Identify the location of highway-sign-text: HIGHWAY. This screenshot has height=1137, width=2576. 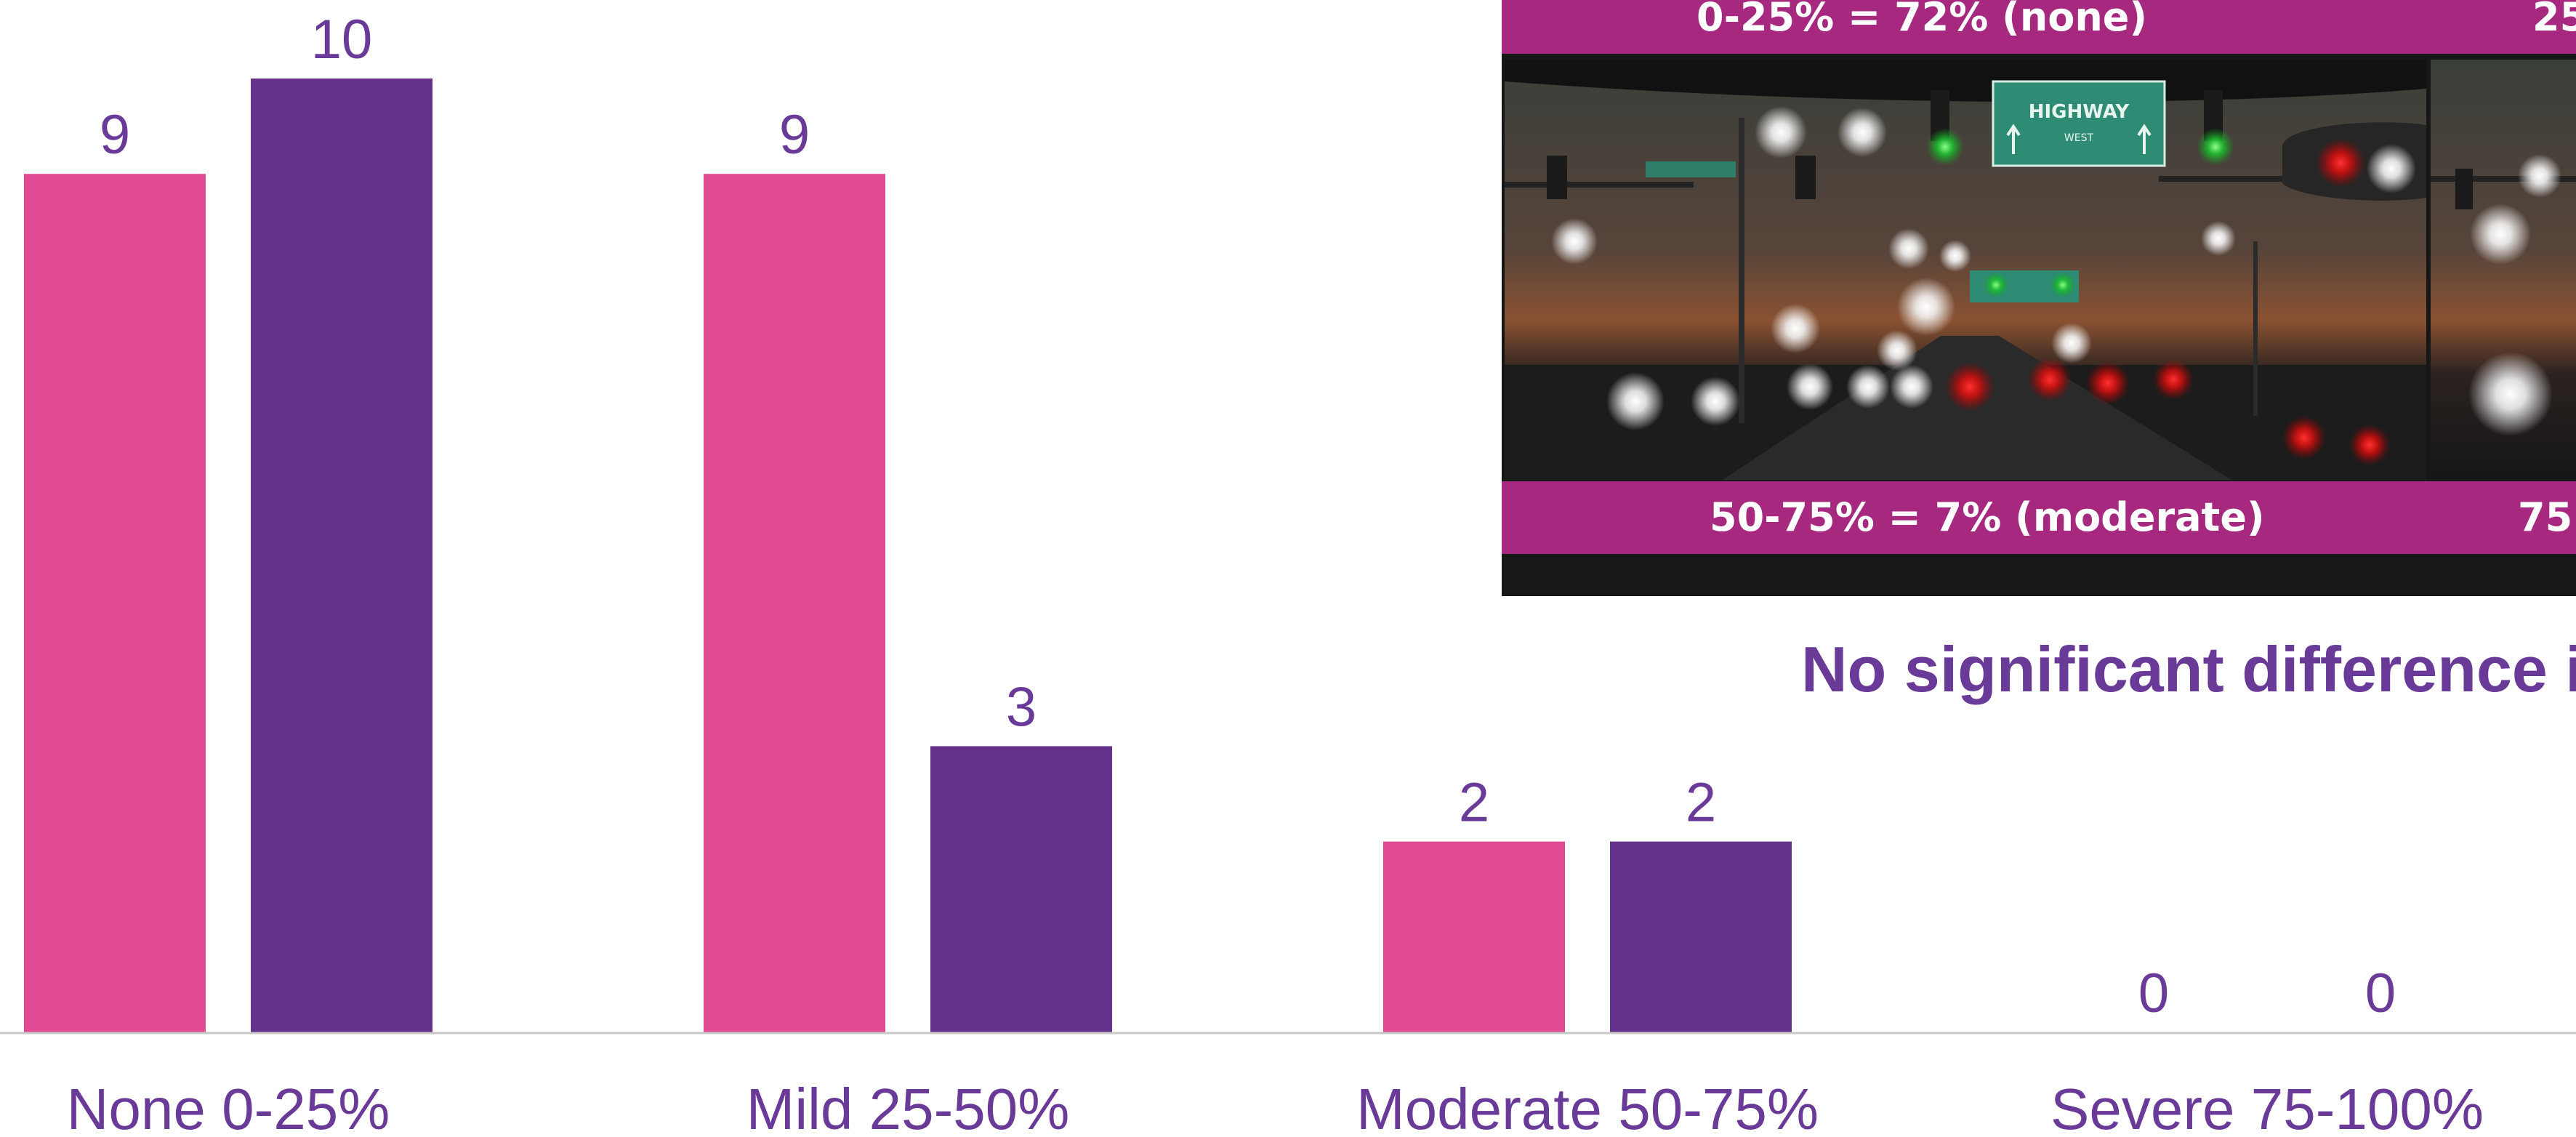
(2079, 112).